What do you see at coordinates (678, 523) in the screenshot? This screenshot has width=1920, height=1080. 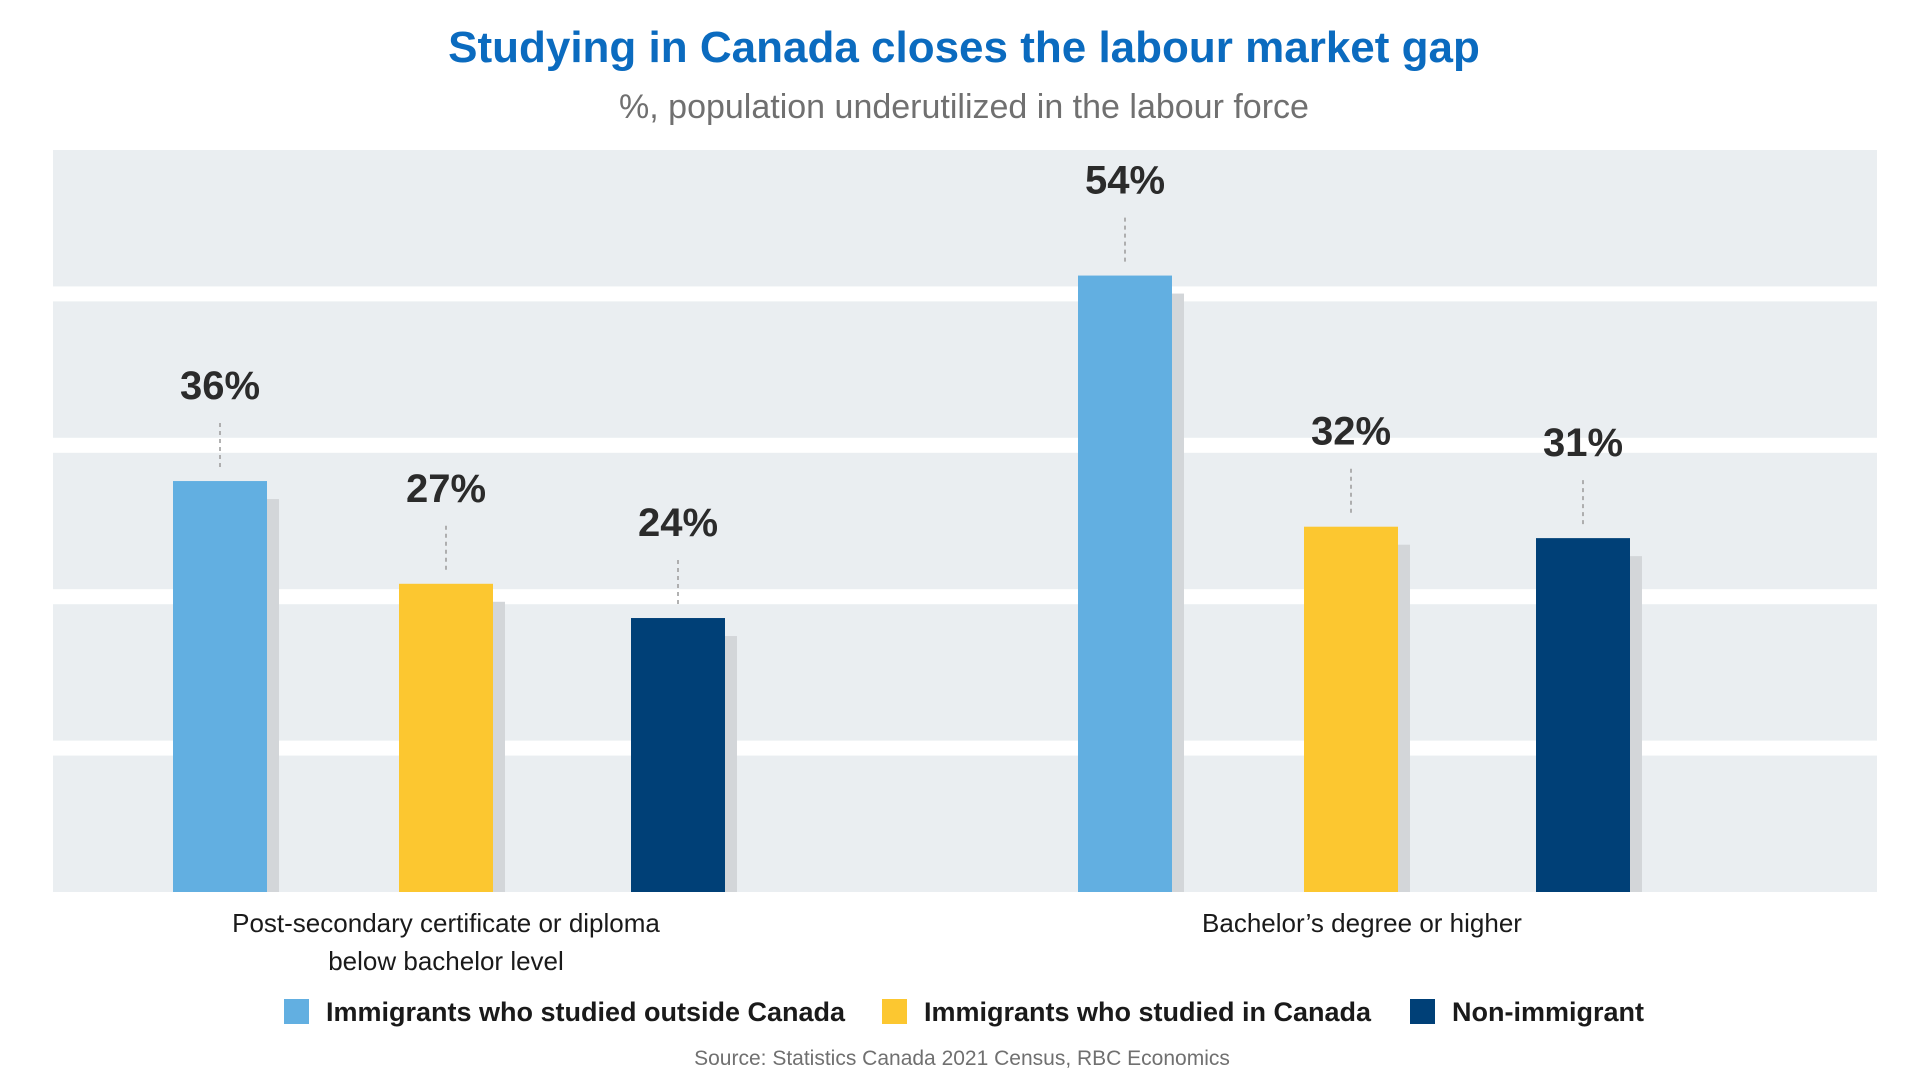 I see `data-label: 24%` at bounding box center [678, 523].